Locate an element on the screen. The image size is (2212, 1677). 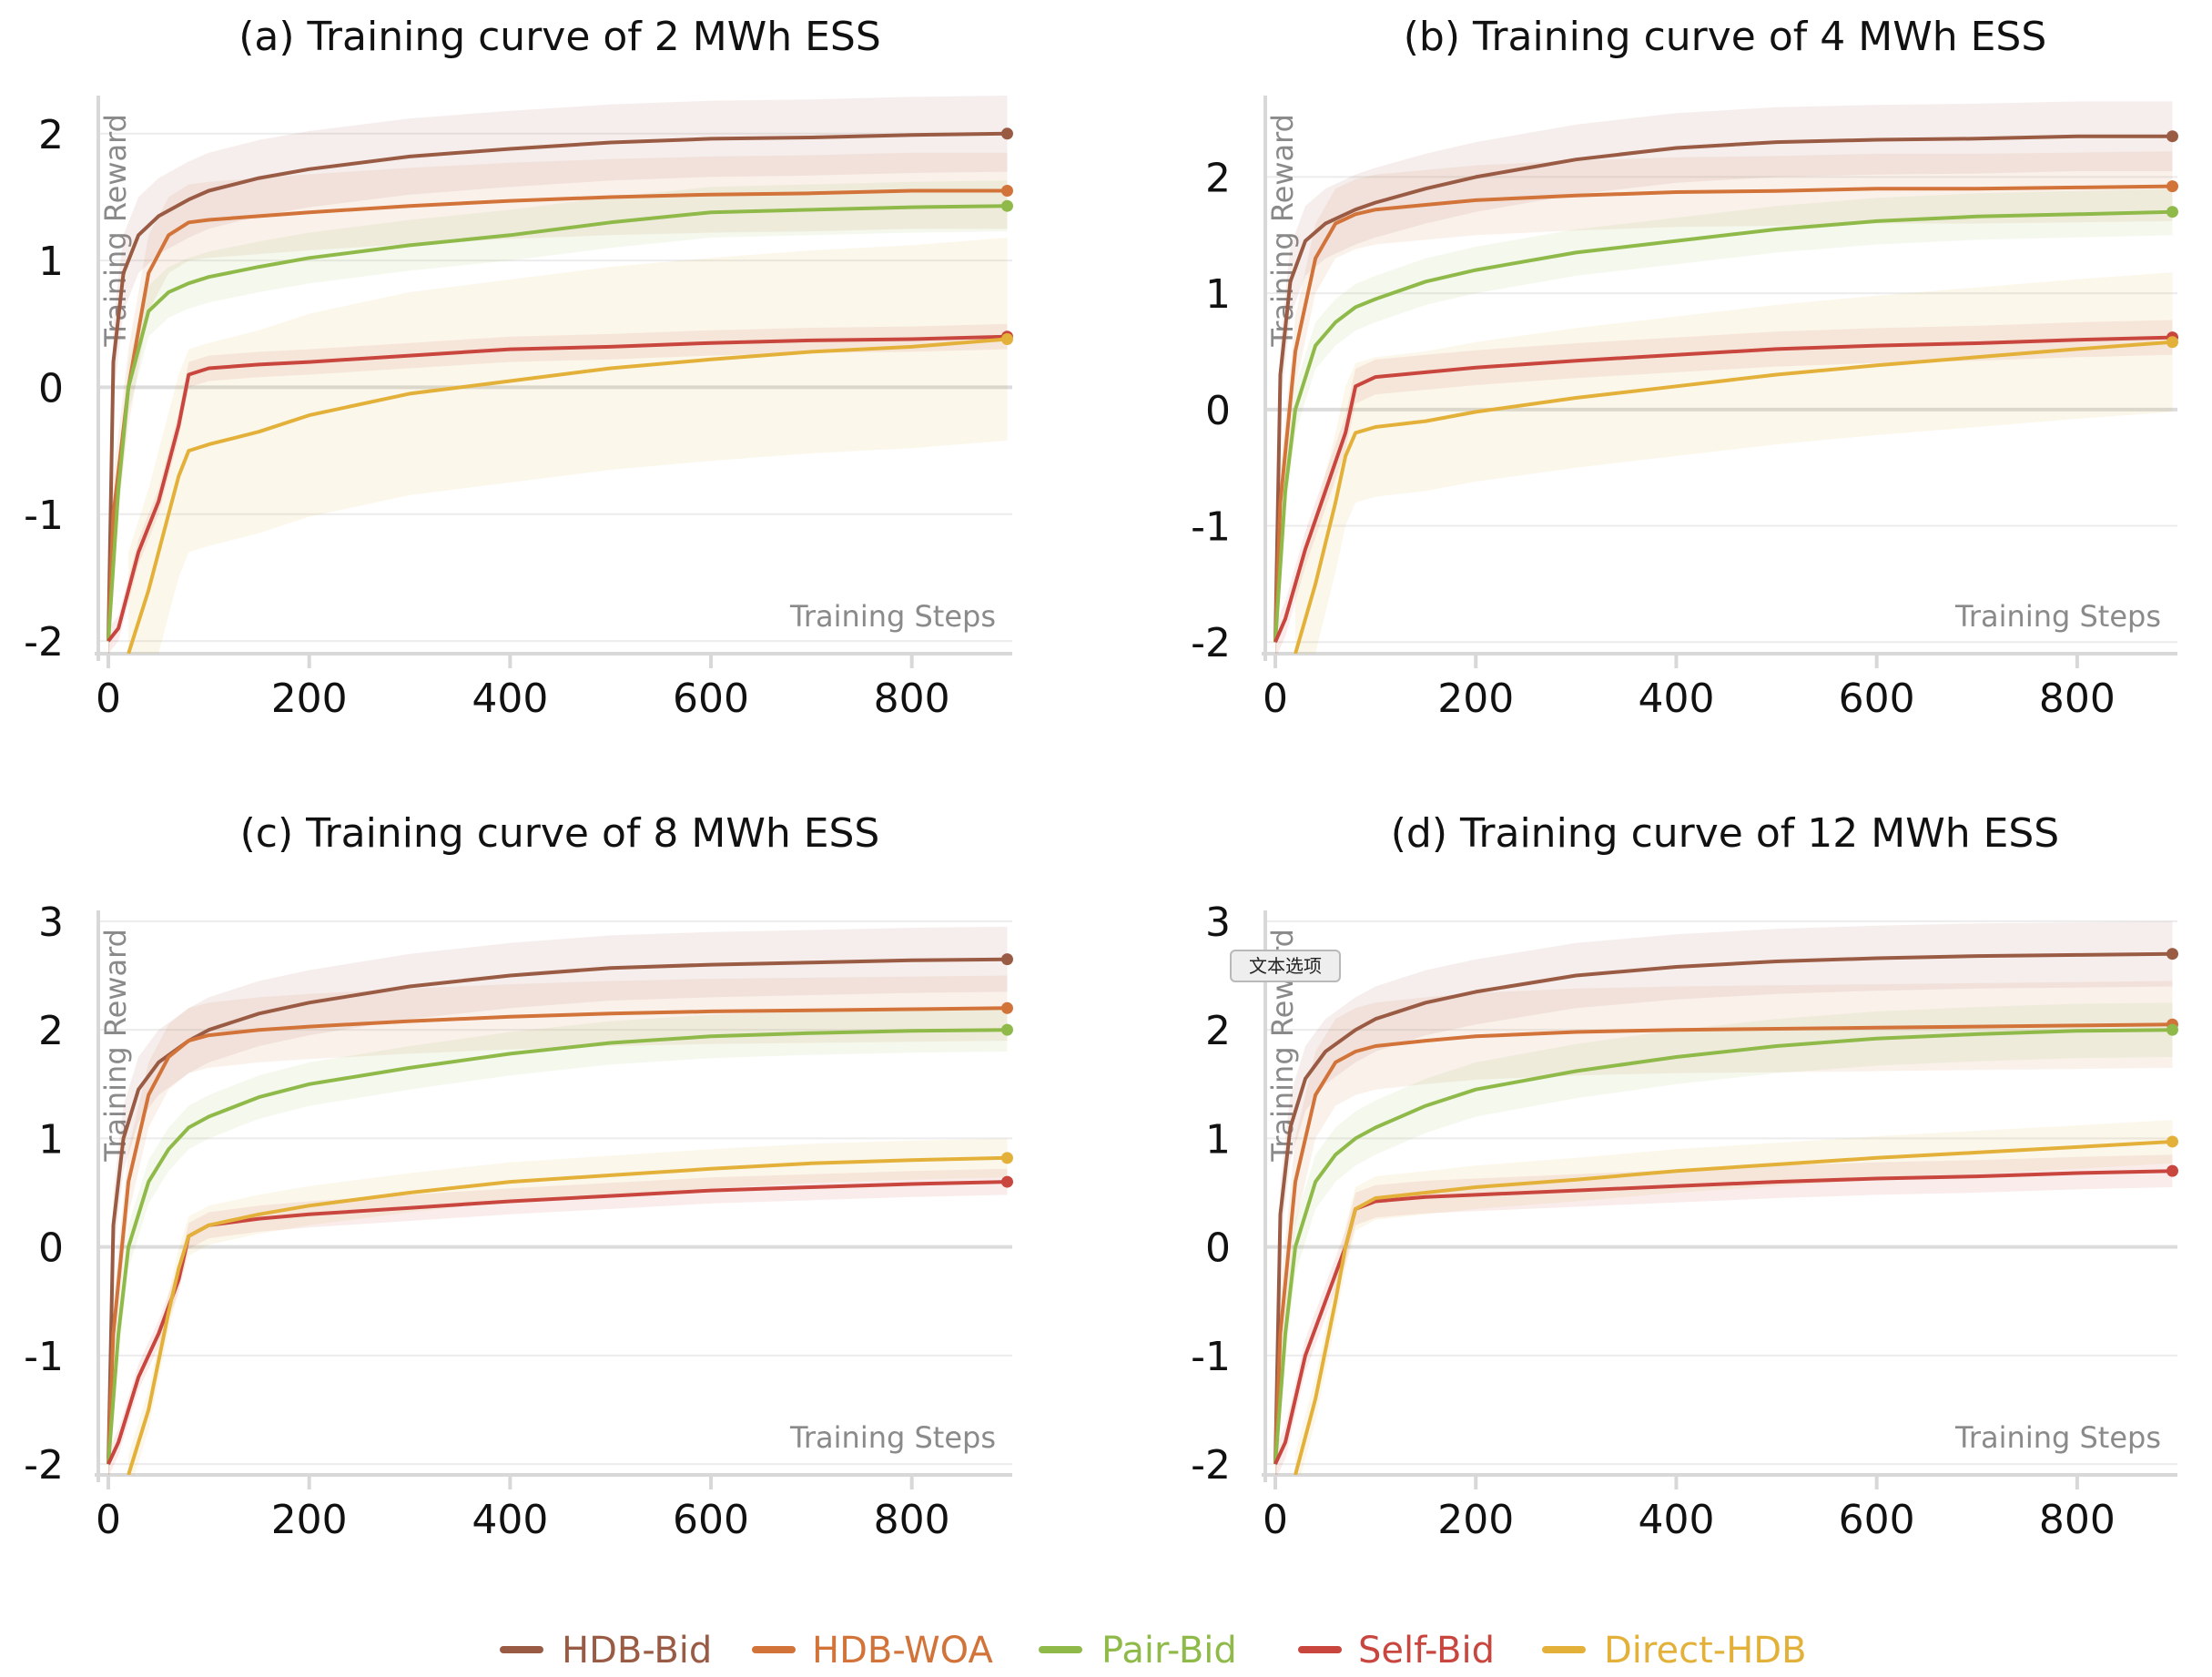
band-self-bid is located at coordinates (1724, 1314).